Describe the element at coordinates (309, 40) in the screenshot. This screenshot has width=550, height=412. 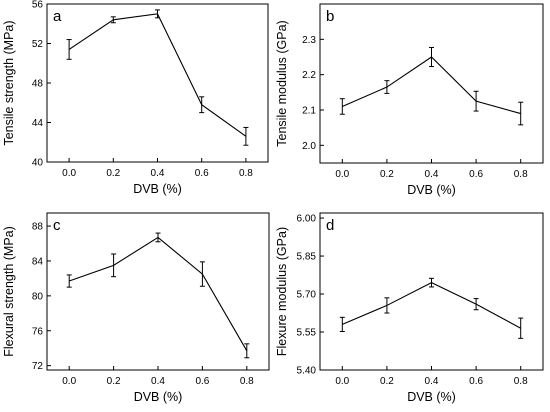
I see `y-tick-label: 2.3` at that location.